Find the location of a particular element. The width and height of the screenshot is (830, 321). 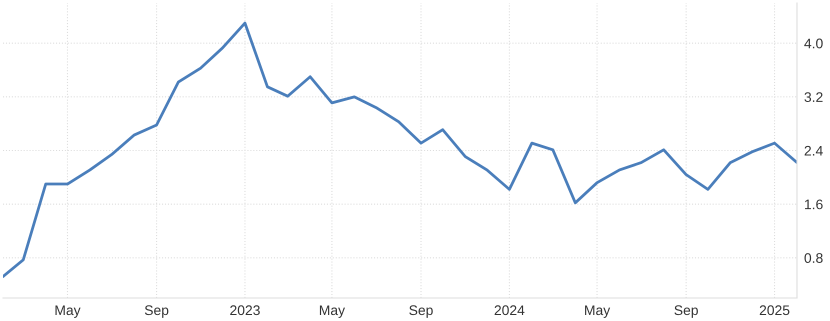

x-tick-label: 2025 is located at coordinates (775, 310).